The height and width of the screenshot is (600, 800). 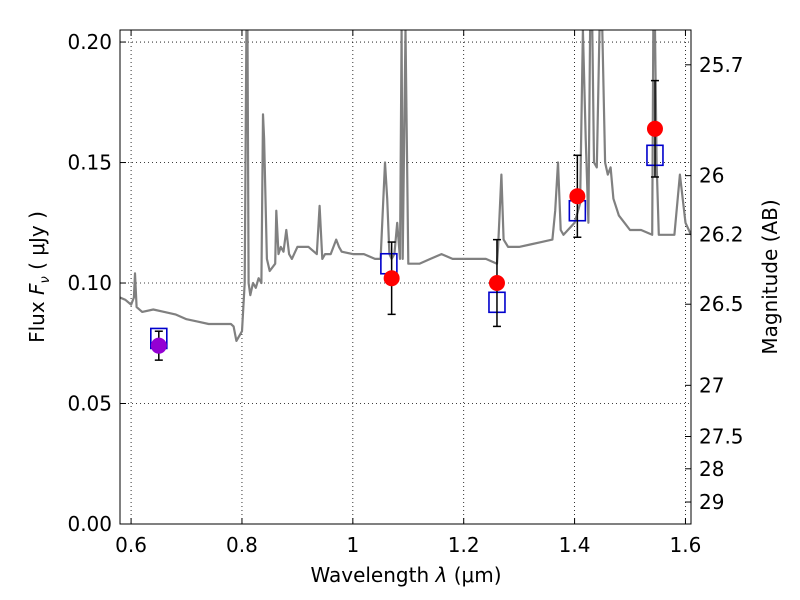 What do you see at coordinates (721, 234) in the screenshot?
I see `magnitude-tick-label: 26.2` at bounding box center [721, 234].